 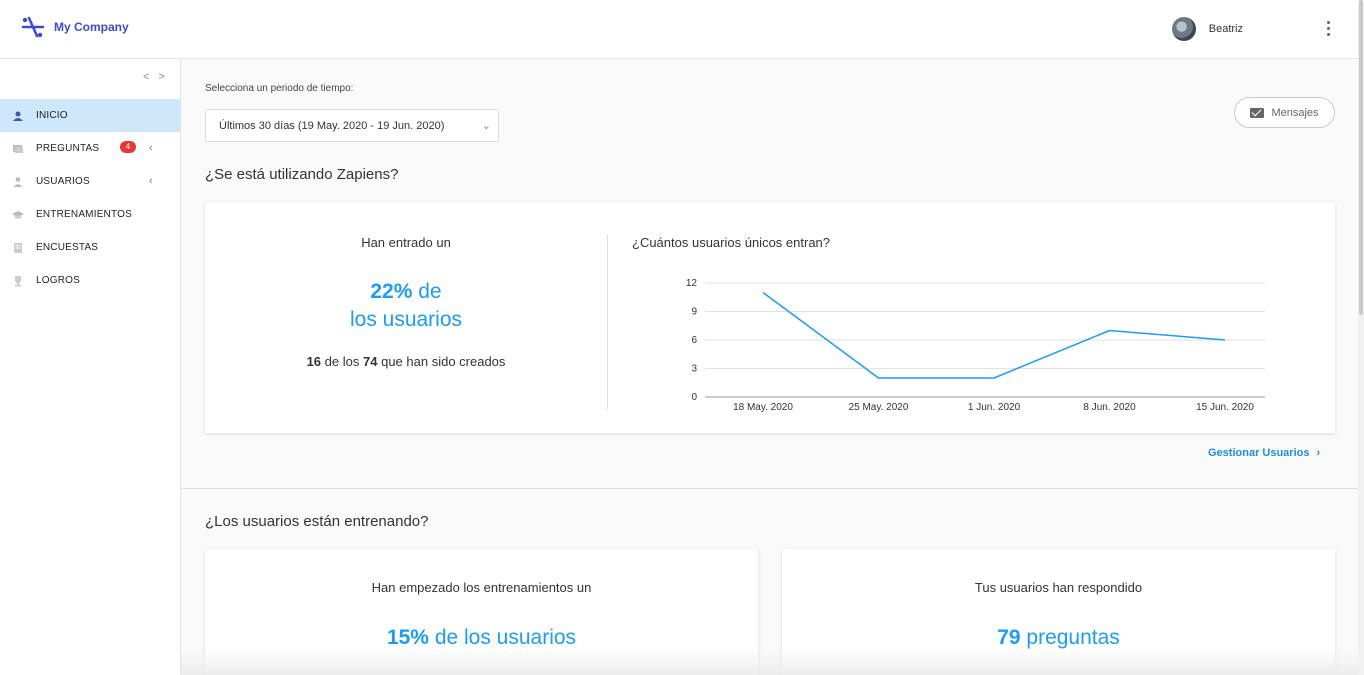 I want to click on sidebar-item-label: PREGUNTAS, so click(x=68, y=148).